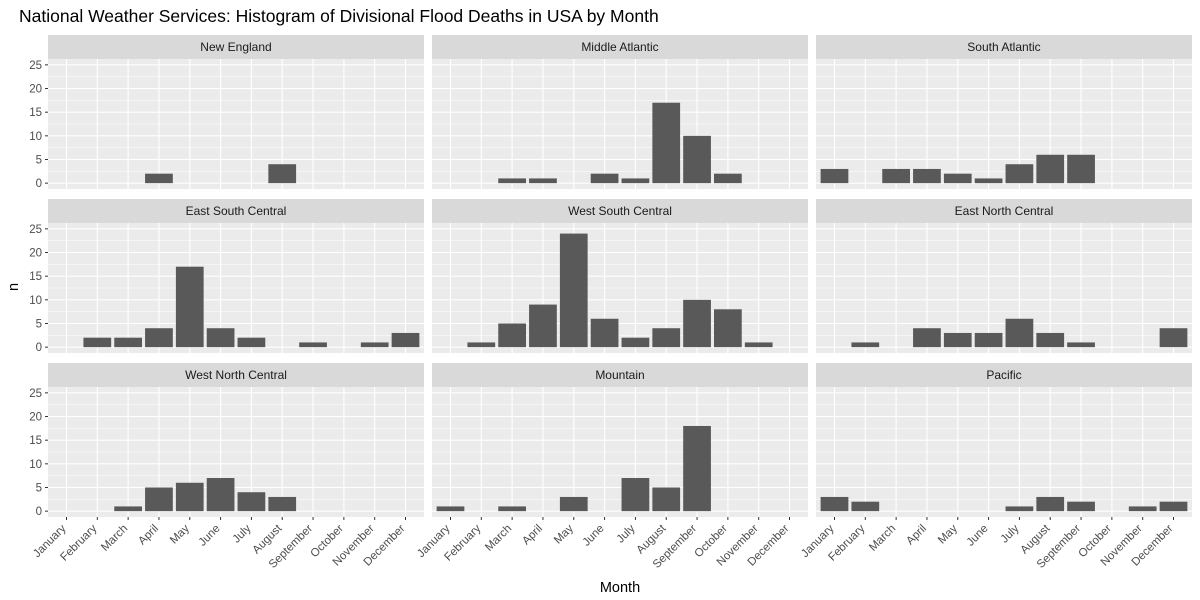  I want to click on facet-strip-label: West South Central, so click(620, 211).